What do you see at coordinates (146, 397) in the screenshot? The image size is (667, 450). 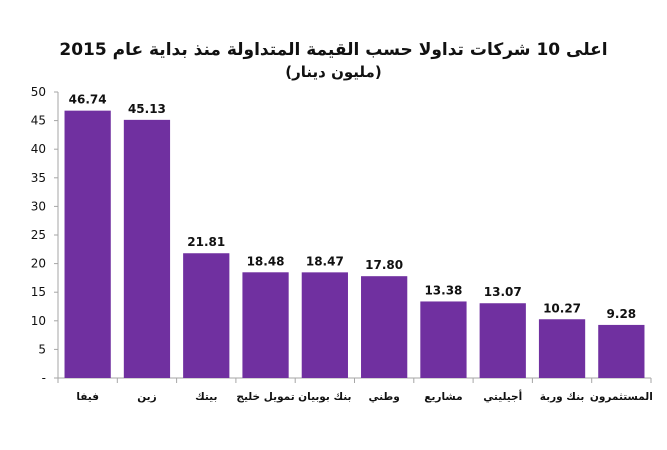 I see `category-label: زين` at bounding box center [146, 397].